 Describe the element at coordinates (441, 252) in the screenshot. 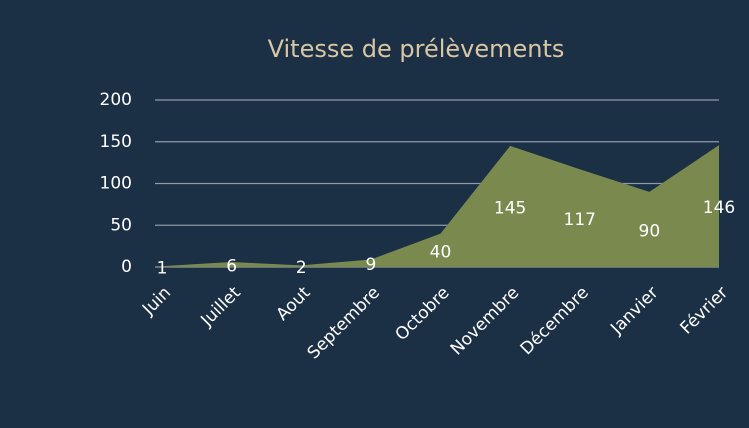

I see `data-label: 40` at that location.